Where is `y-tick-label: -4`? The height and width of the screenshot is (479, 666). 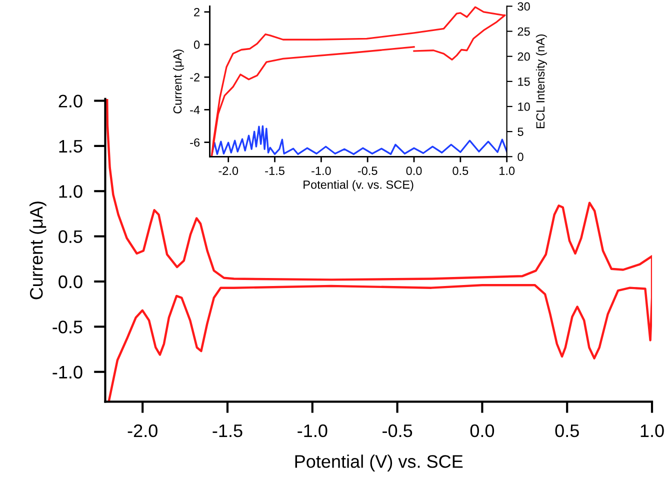
y-tick-label: -4 is located at coordinates (195, 110).